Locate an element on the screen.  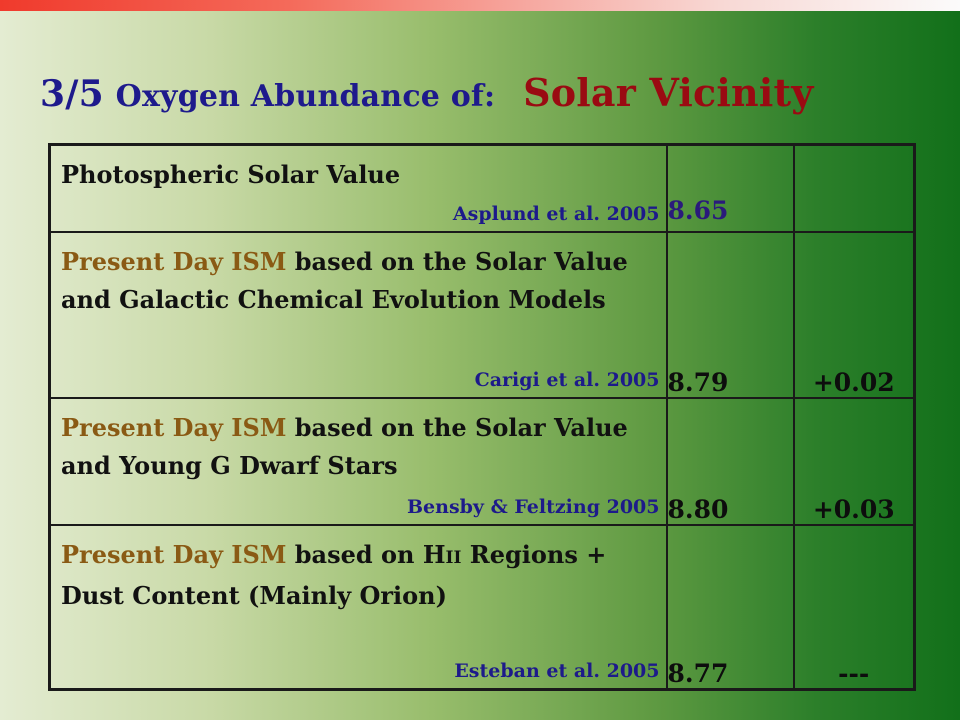
slide-title: 3/5 Oxygen Abundance of: Solar Vicinity is located at coordinates (490, 95).